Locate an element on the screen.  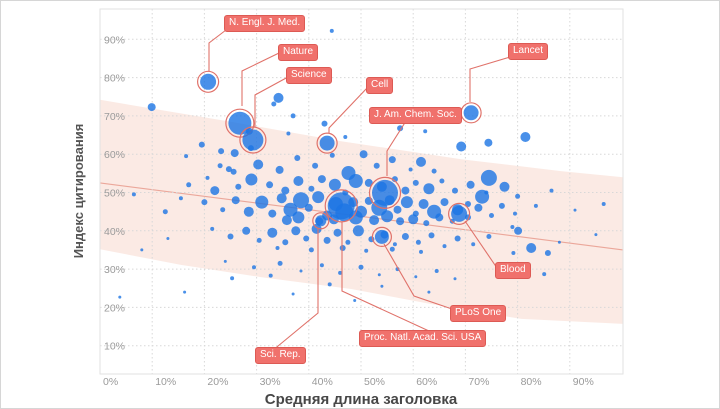
journal-bubble-n-engl-j-med is located at coordinates (208, 81).